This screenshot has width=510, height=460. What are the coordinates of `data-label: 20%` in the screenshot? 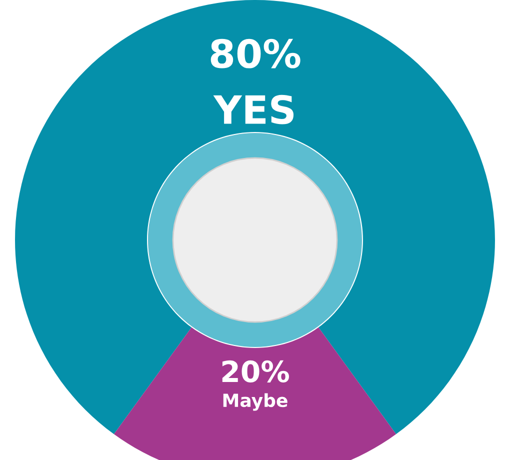 It's located at (255, 371).